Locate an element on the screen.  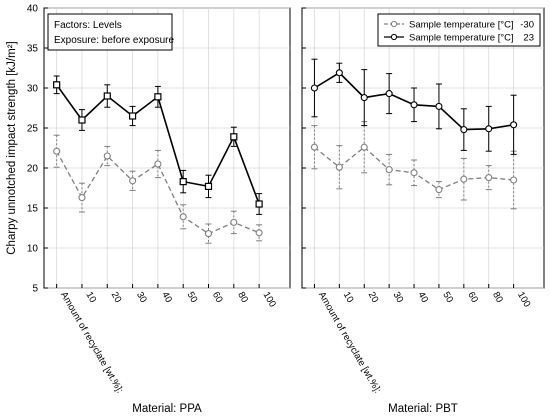
material-label: Material: PPA is located at coordinates (167, 409).